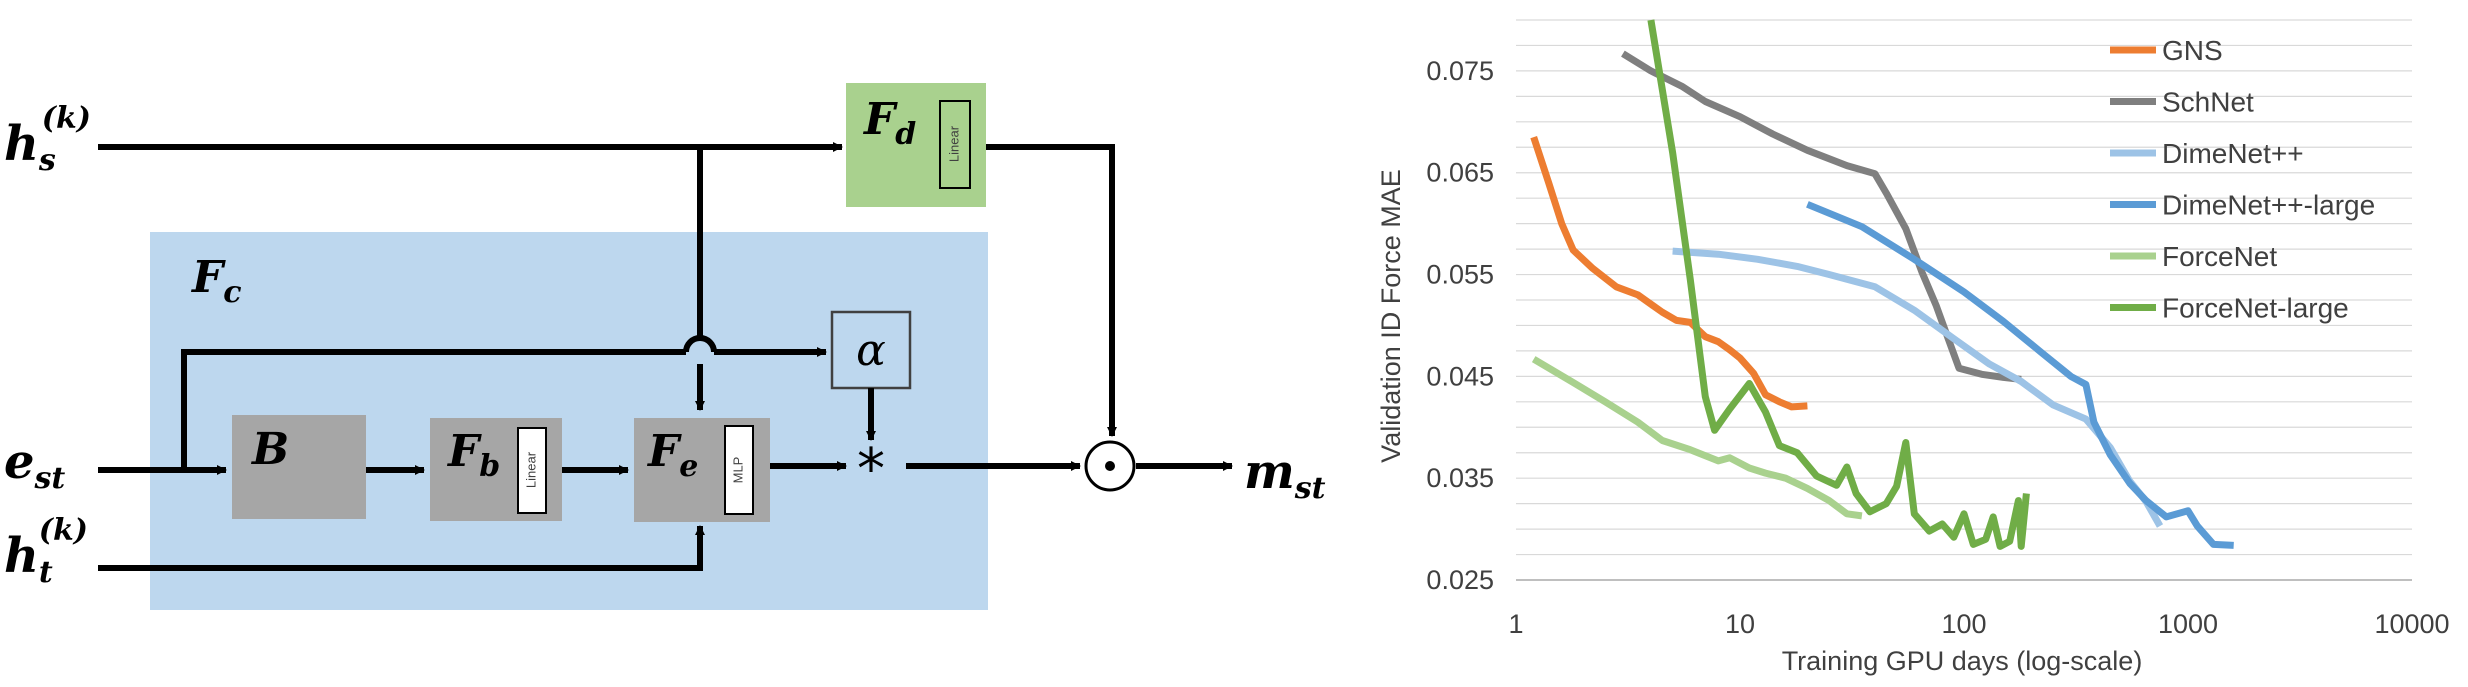  I want to click on alpha-label: α, so click(871, 350).